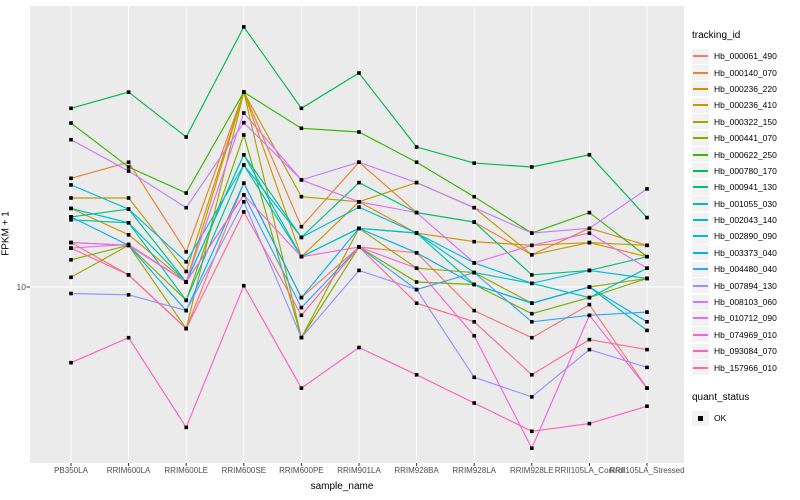 This screenshot has height=500, width=800. What do you see at coordinates (746, 72) in the screenshot?
I see `legend-item-Hb_000140_070: Hb_000140_070` at bounding box center [746, 72].